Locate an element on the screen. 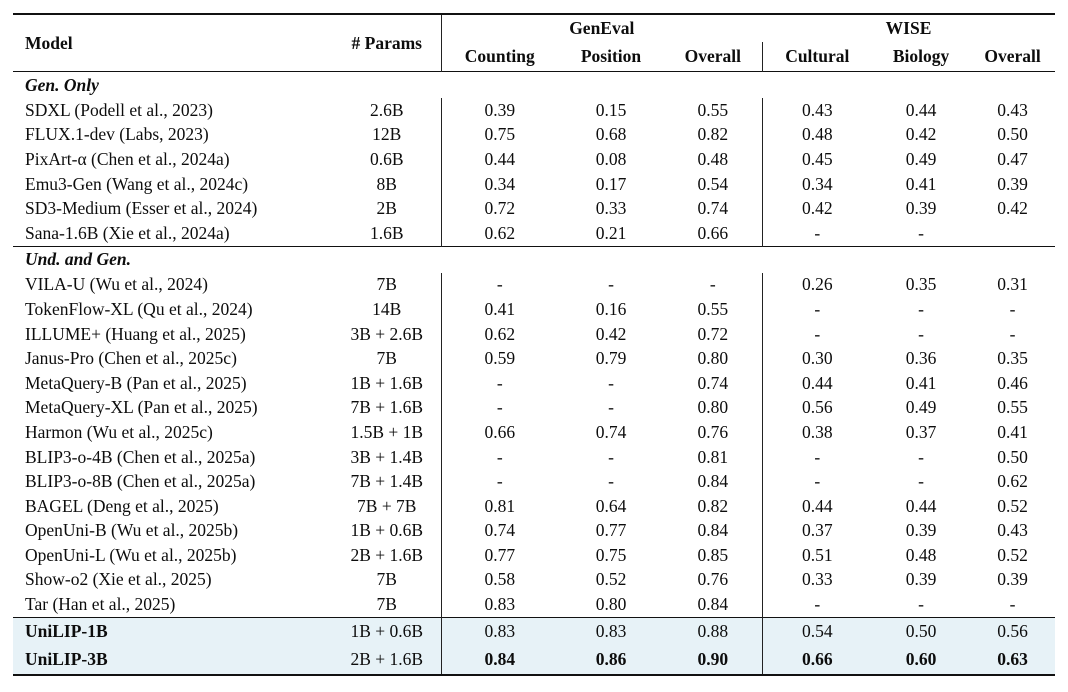  value-cell: 0.43 is located at coordinates (1012, 530).